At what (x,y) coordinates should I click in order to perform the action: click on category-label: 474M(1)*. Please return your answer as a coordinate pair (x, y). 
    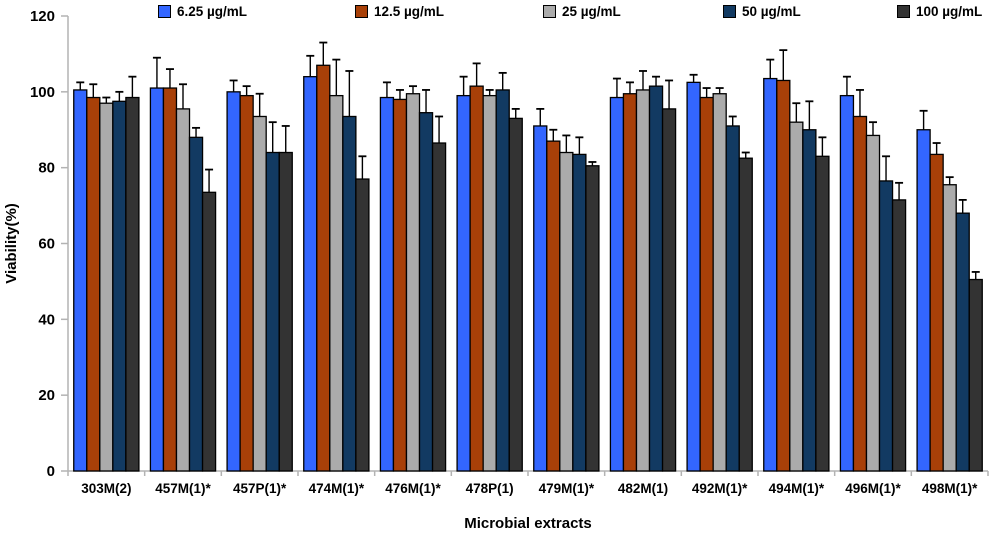
    Looking at the image, I should click on (337, 488).